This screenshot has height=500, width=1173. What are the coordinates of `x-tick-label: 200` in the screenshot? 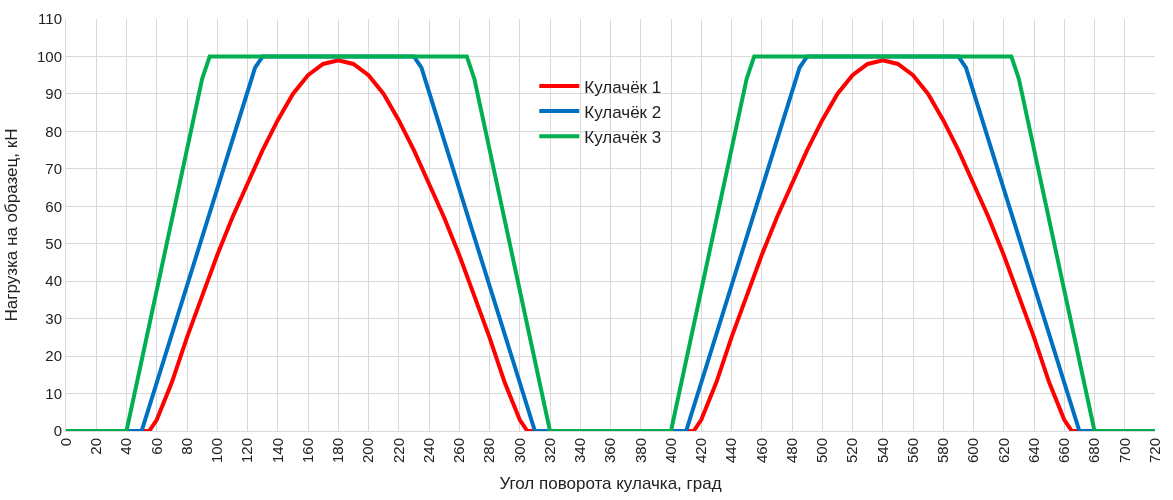 It's located at (368, 451).